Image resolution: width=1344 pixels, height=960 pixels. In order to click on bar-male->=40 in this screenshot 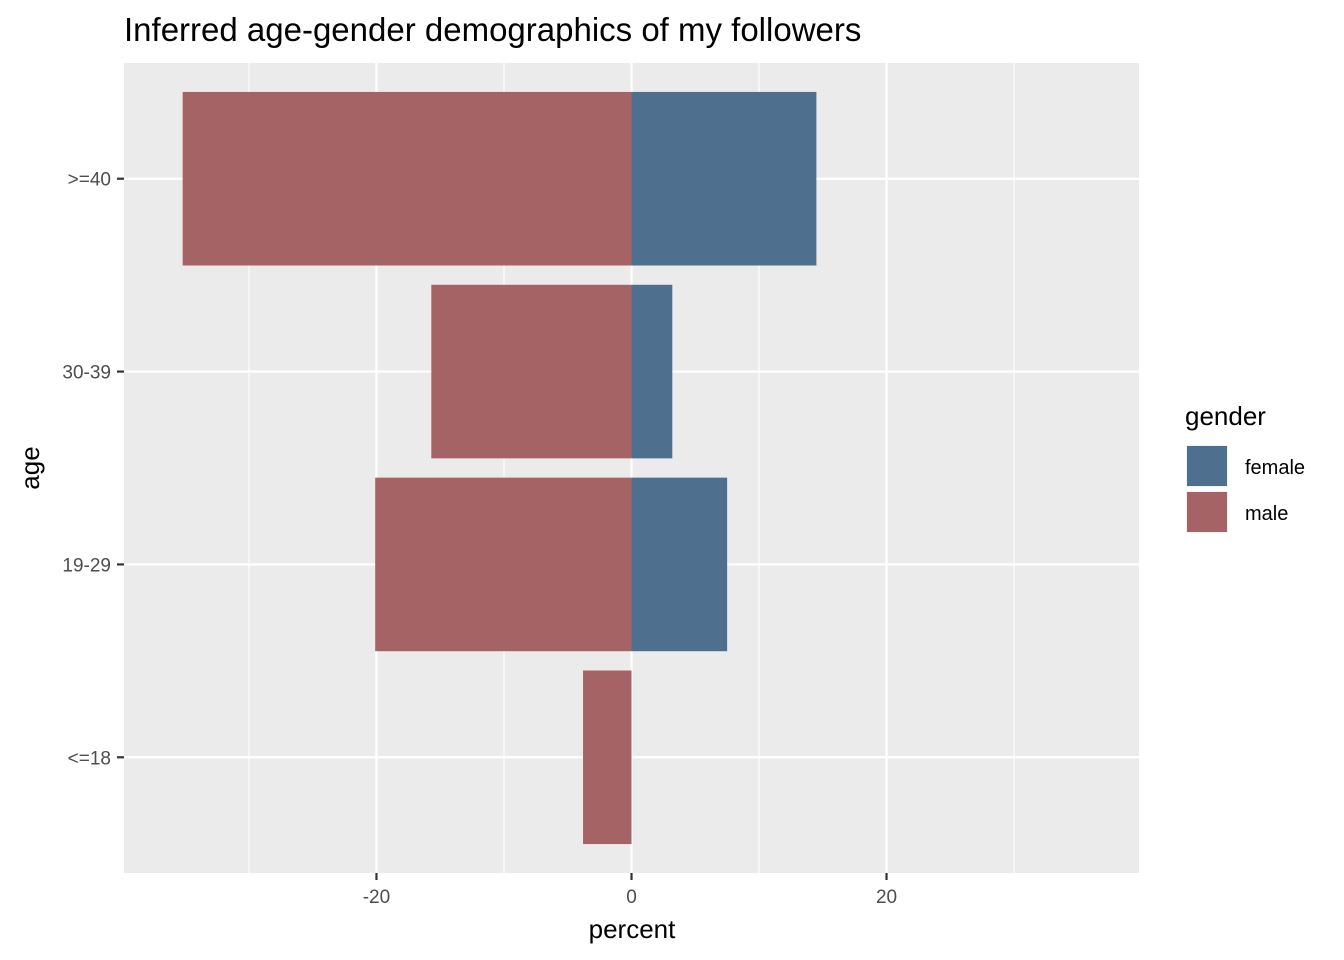, I will do `click(407, 178)`.